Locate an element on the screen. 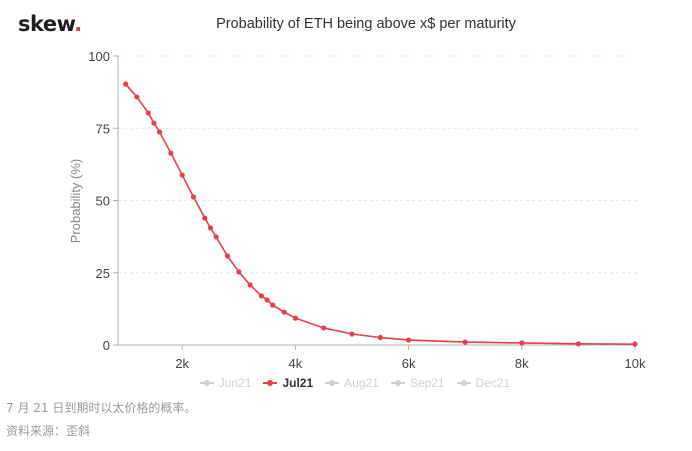  skew-logo: skew. is located at coordinates (50, 24).